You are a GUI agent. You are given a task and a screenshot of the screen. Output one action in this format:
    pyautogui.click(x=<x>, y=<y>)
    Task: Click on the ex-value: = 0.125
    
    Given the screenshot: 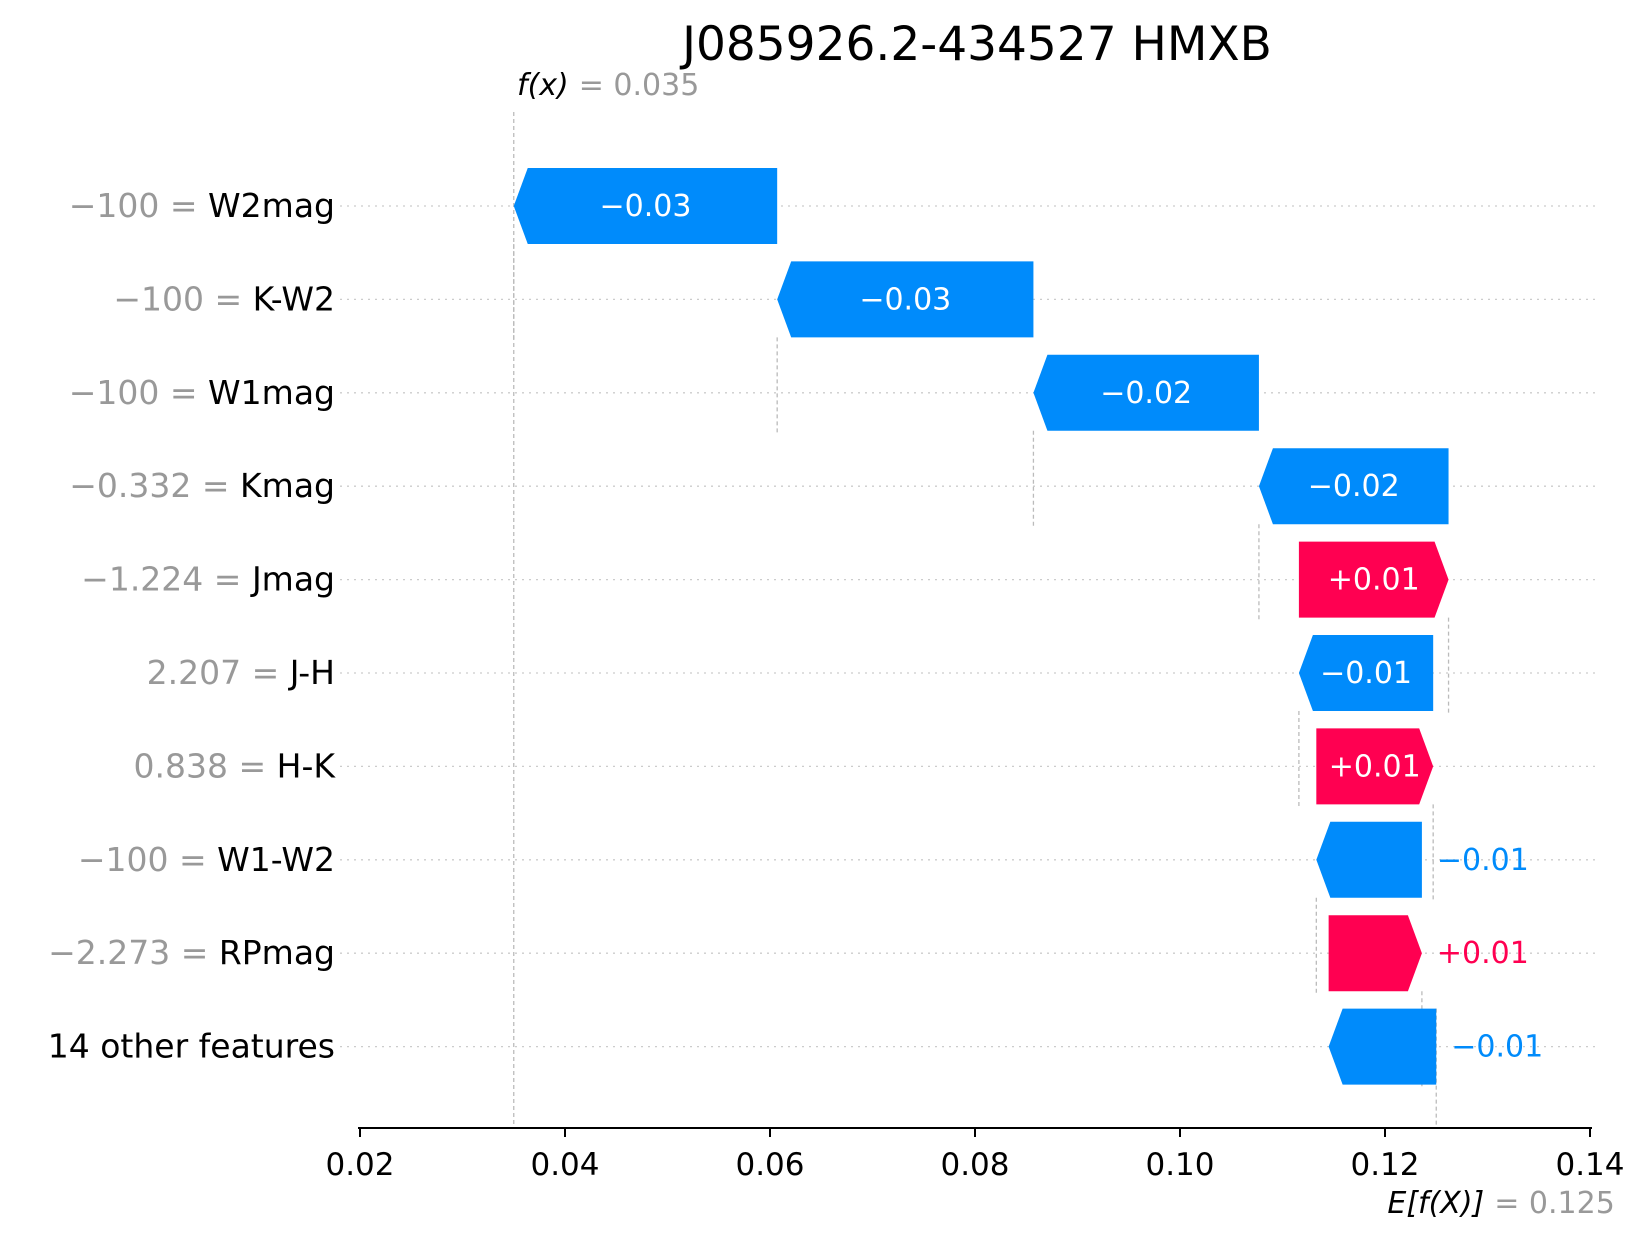 What is the action you would take?
    pyautogui.click(x=1554, y=1203)
    